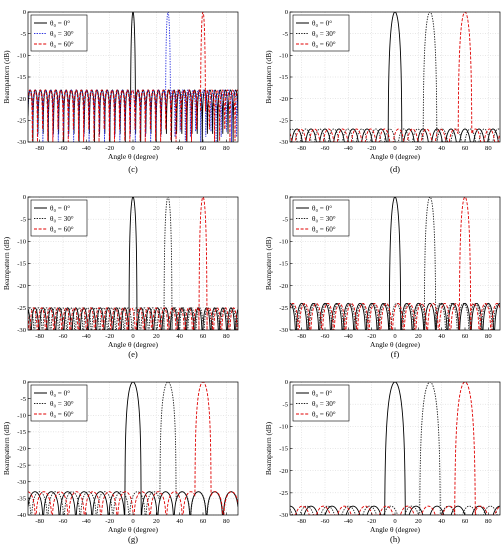 This screenshot has height=550, width=503. Describe the element at coordinates (21, 499) in the screenshot. I see `y-tick-label: -35` at that location.